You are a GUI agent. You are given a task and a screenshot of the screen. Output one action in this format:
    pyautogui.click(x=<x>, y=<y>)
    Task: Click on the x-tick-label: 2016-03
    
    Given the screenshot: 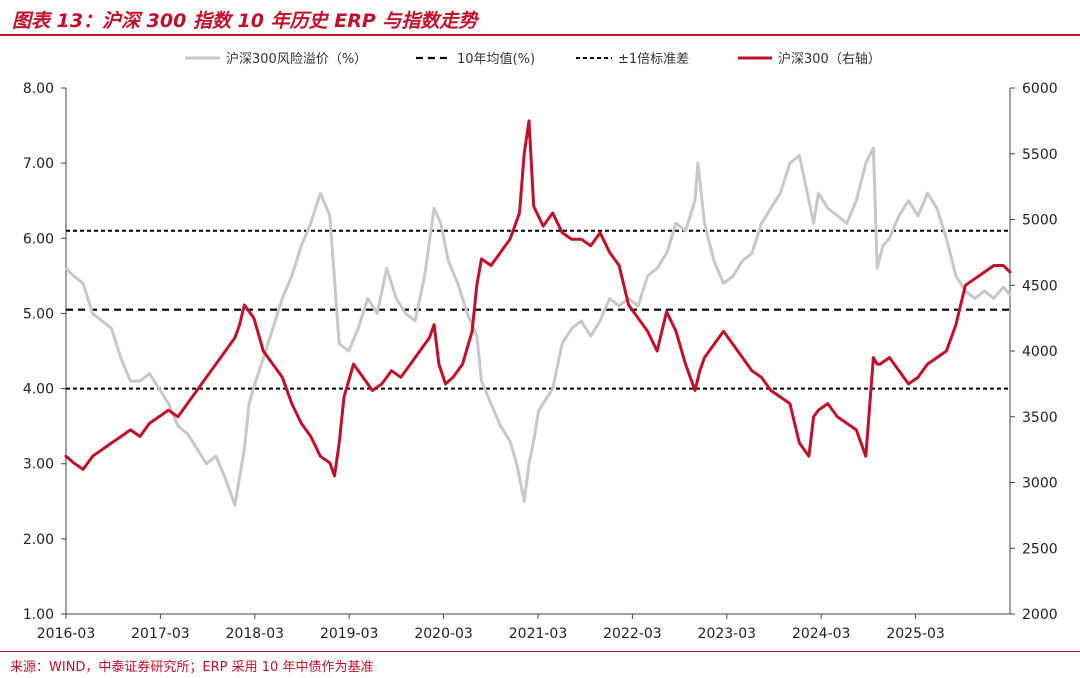 What is the action you would take?
    pyautogui.click(x=66, y=634)
    